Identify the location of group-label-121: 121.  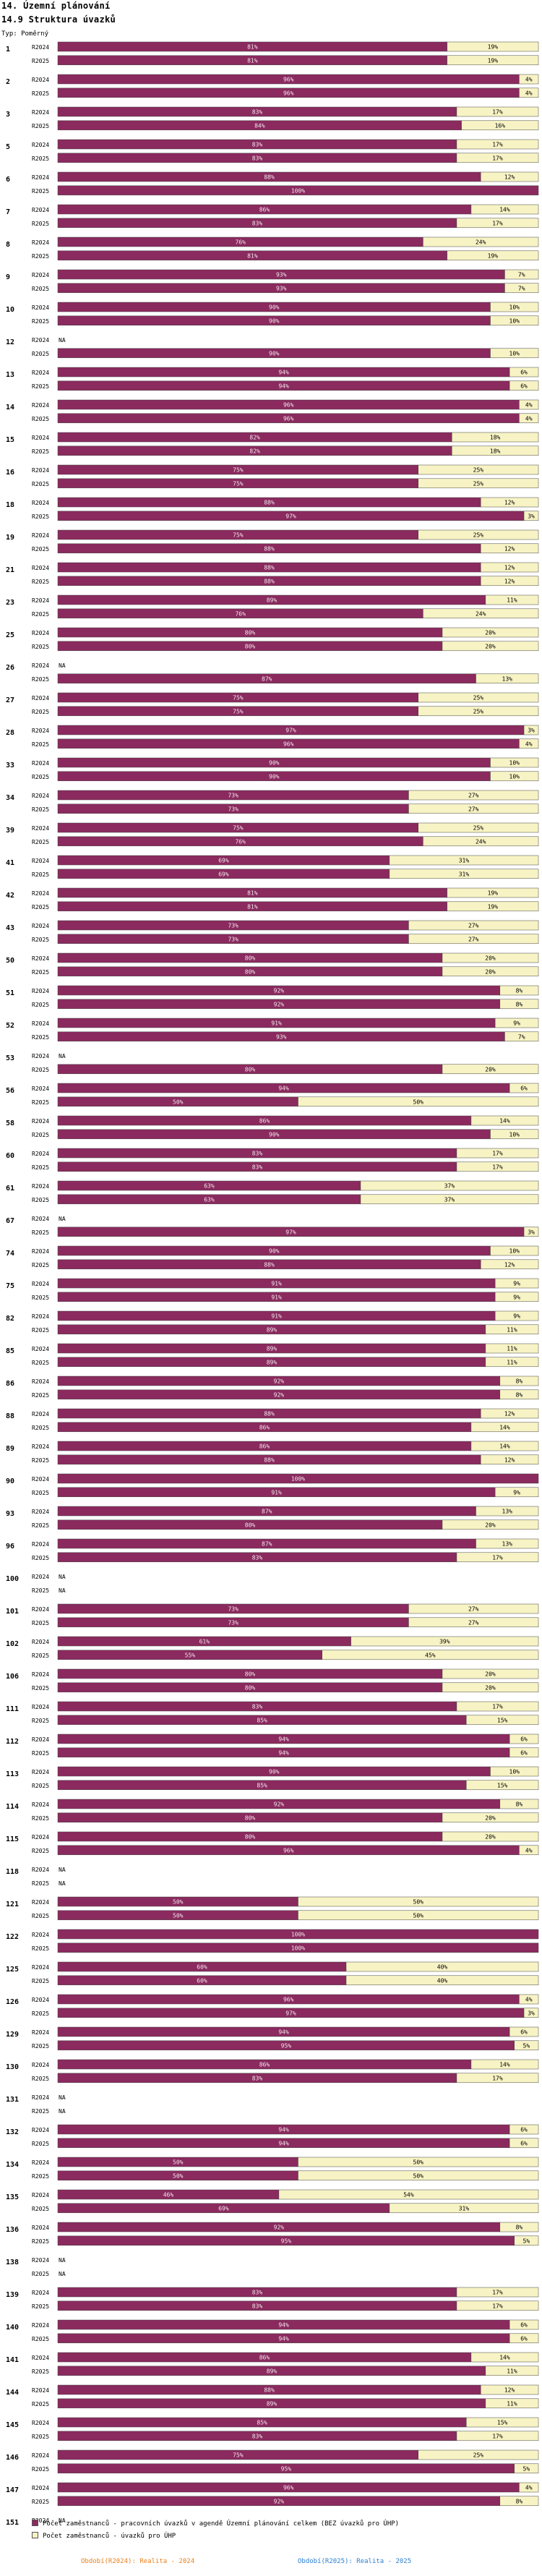
(12, 1905).